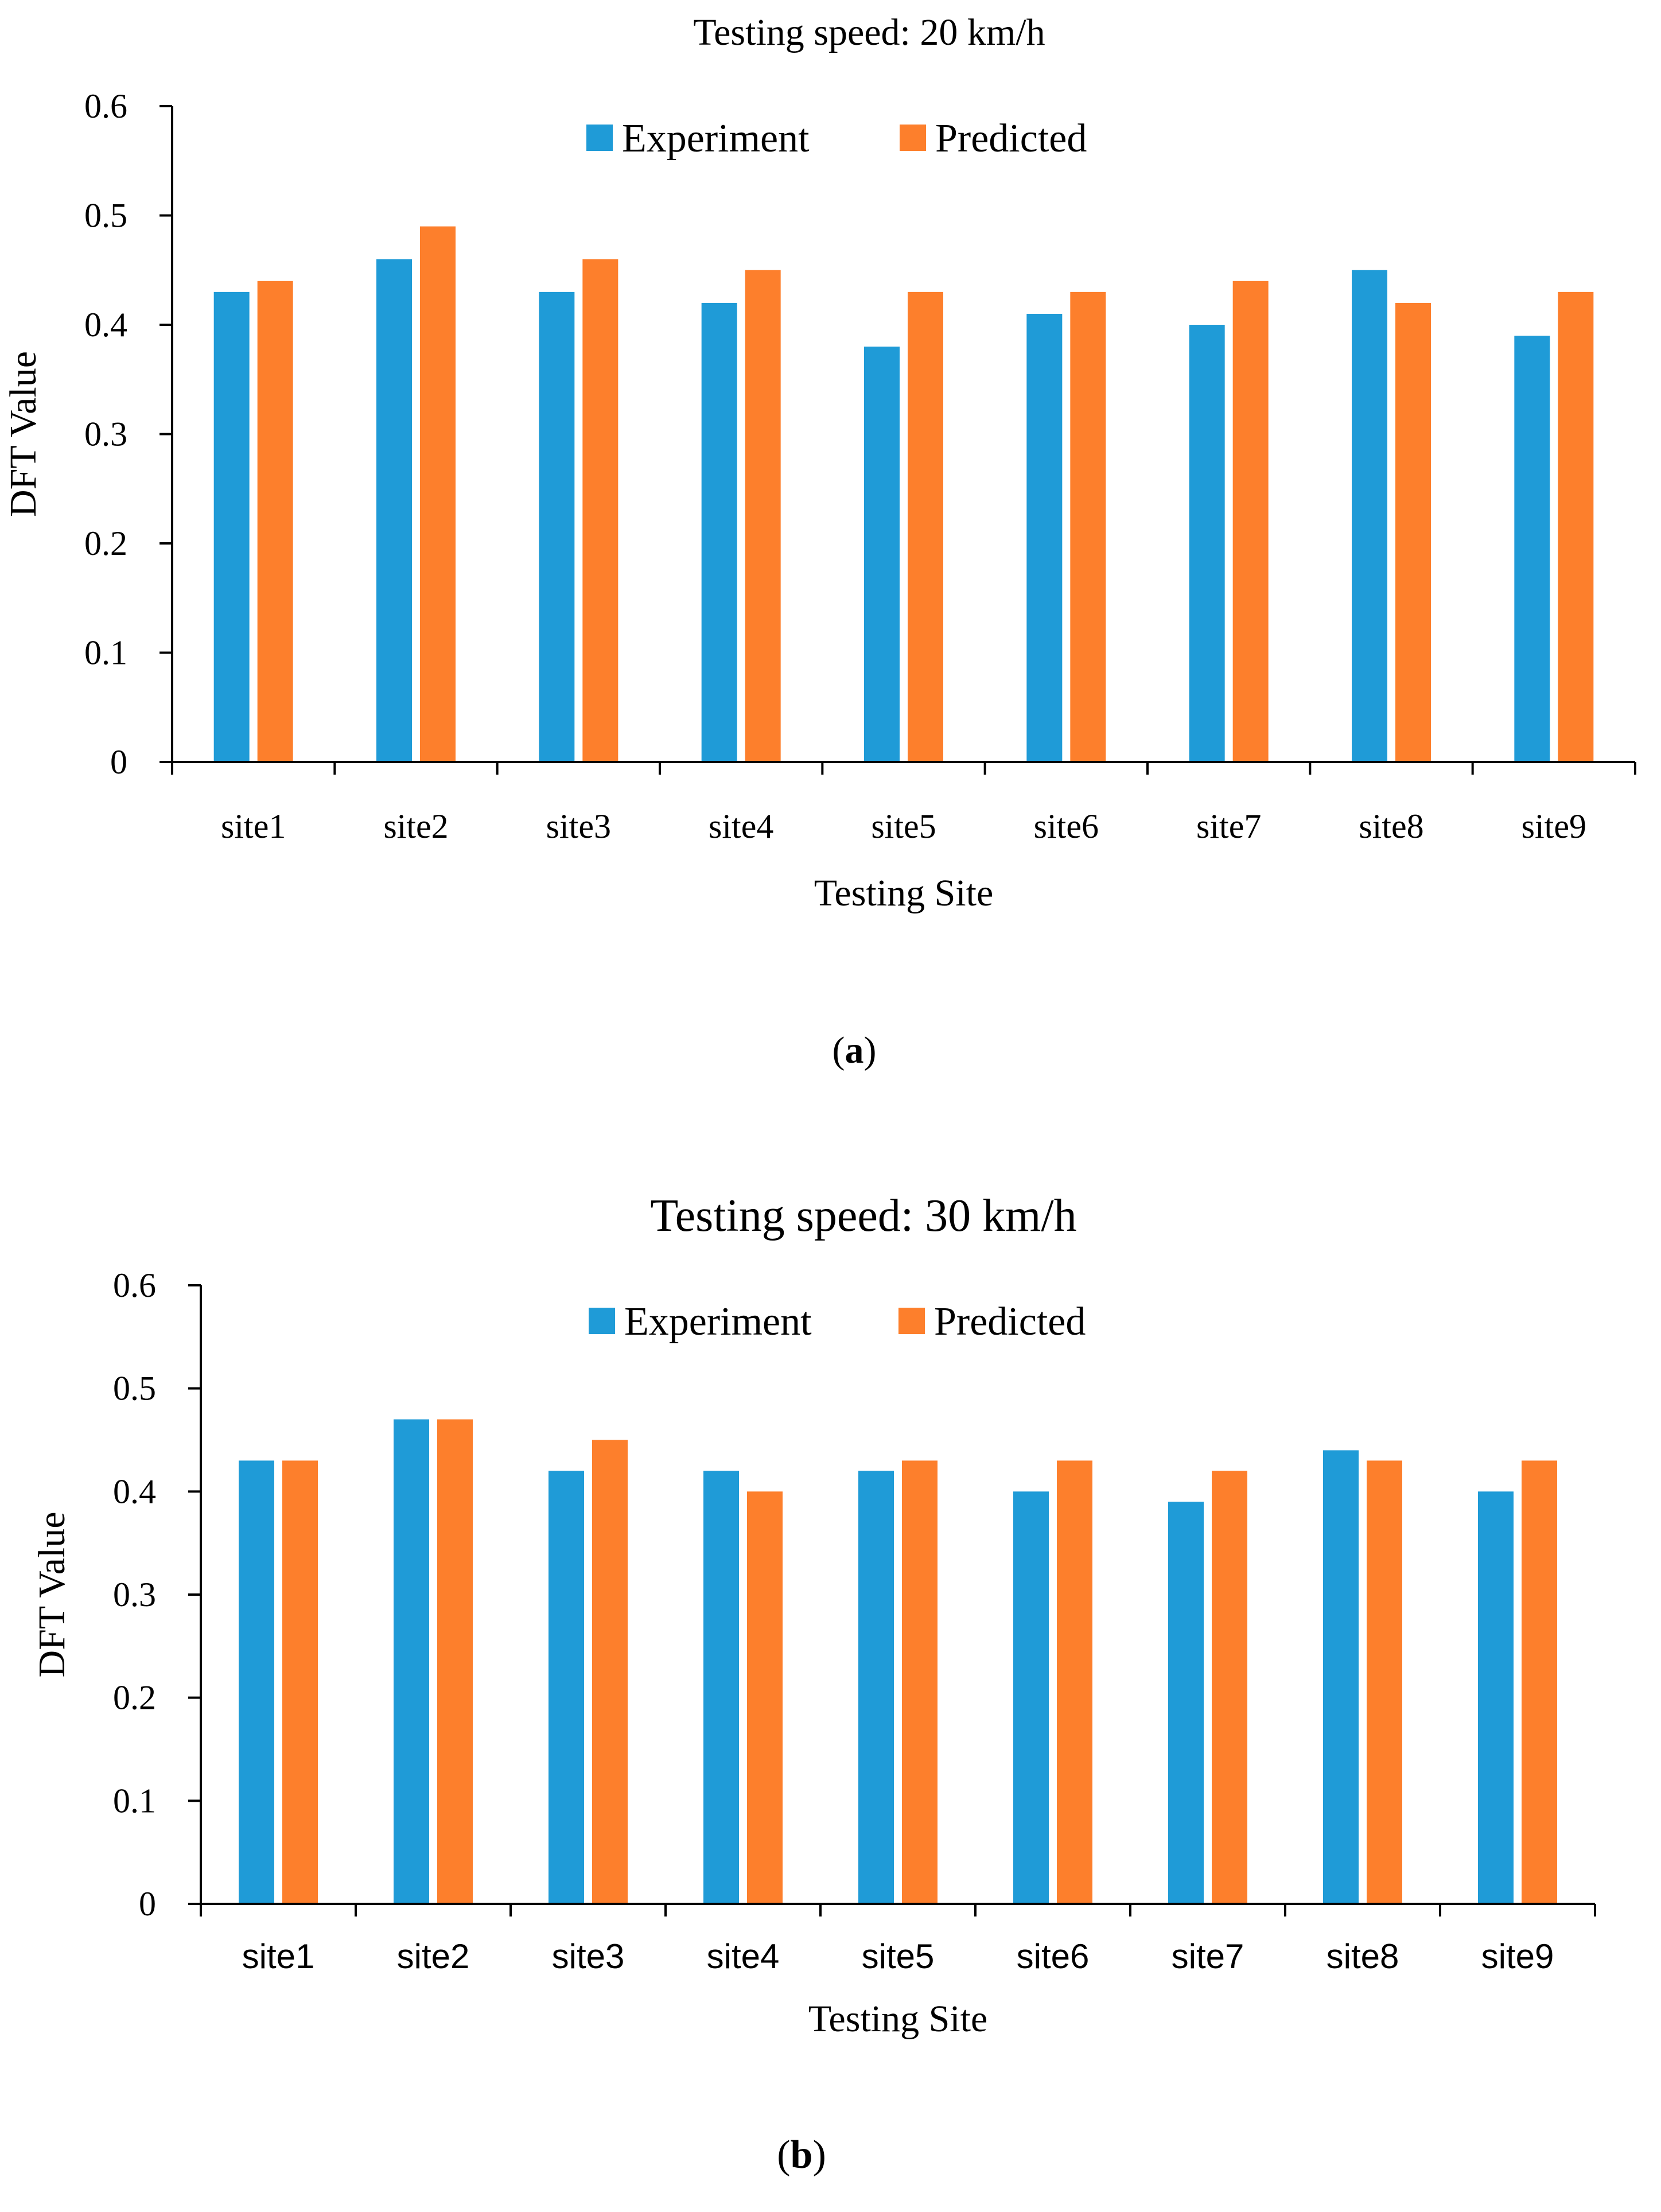 The height and width of the screenshot is (2212, 1661). I want to click on panel-caption-letter: a, so click(854, 1050).